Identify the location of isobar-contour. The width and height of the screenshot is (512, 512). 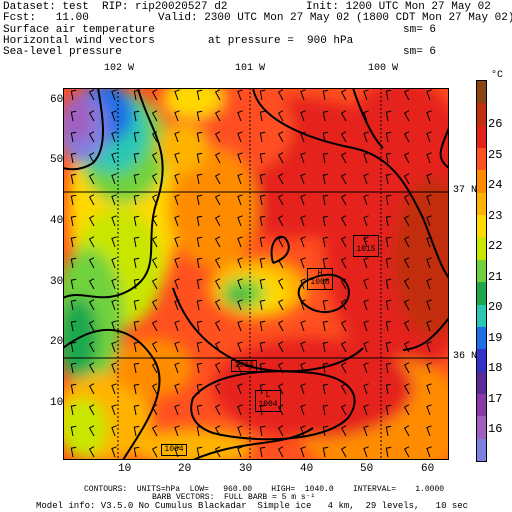
(280, 249).